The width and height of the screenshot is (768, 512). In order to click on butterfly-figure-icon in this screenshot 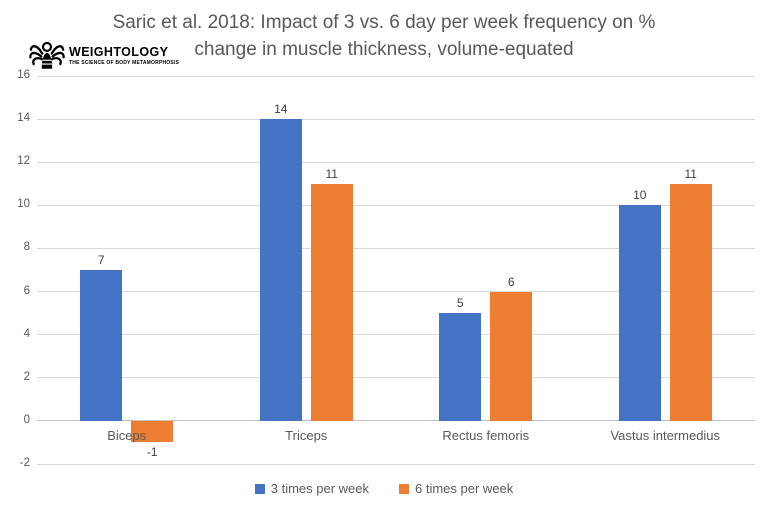, I will do `click(47, 55)`.